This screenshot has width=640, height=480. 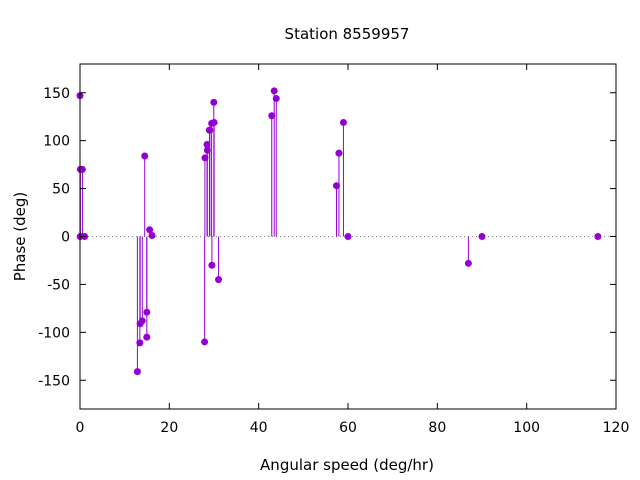 I want to click on x-axis-label: Angular speed (deg/hr), so click(x=347, y=465).